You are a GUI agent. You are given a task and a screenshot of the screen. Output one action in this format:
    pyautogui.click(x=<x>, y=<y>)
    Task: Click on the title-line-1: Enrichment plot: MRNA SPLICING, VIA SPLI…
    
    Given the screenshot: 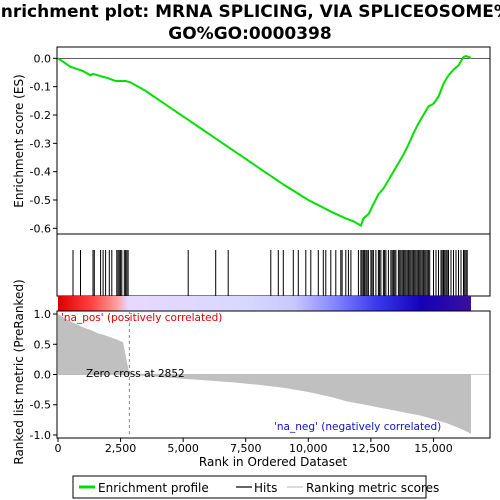 What is the action you would take?
    pyautogui.click(x=250, y=12)
    